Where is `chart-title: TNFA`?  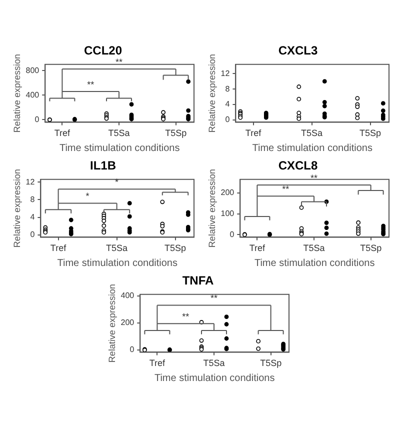
chart-title: TNFA is located at coordinates (198, 281).